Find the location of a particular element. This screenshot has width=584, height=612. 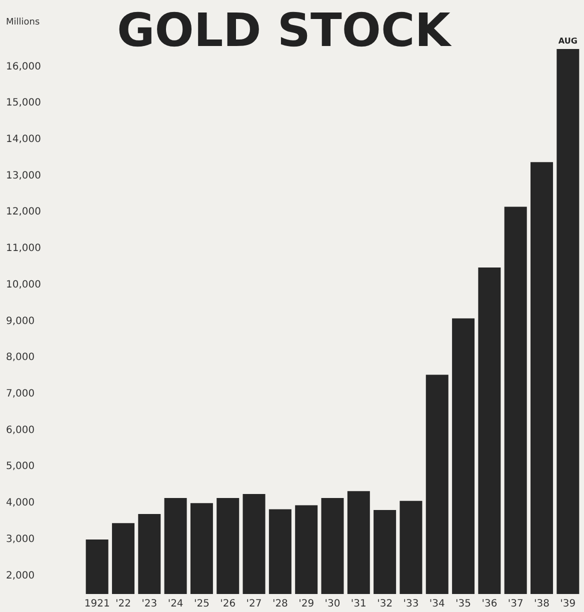

x-tick-label: '35 is located at coordinates (464, 604).